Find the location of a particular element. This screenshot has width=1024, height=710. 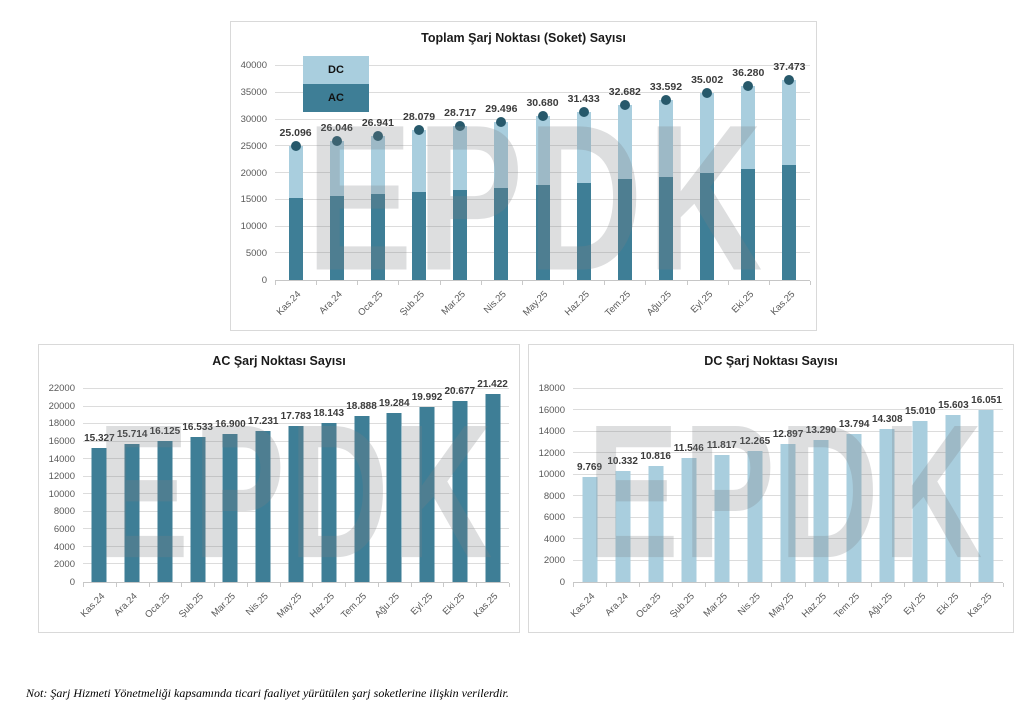

y-axis-tick: 0 is located at coordinates (72, 582).